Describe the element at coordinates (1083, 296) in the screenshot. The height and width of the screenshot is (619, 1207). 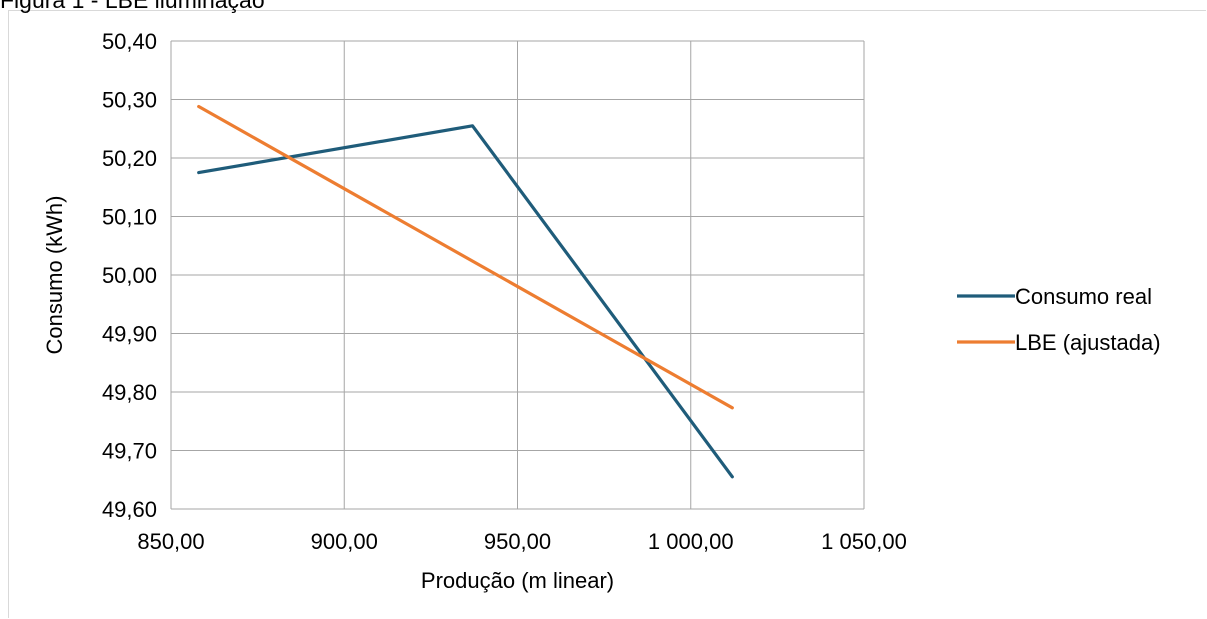
I see `legend-label: Consumo real` at that location.